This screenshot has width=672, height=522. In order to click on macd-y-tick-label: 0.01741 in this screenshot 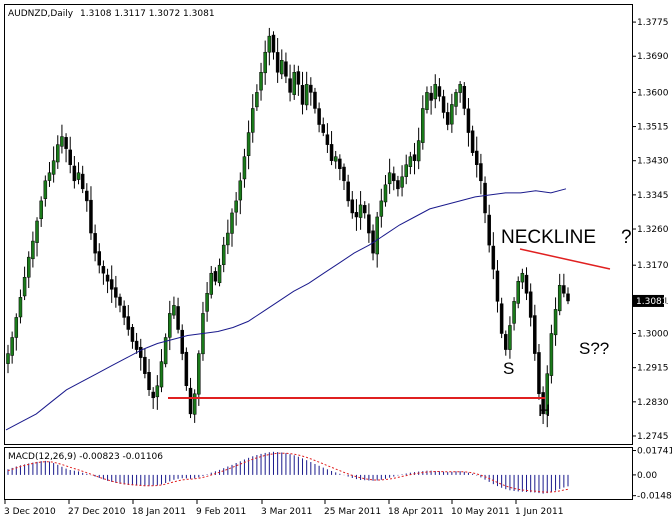, I will do `click(654, 452)`.